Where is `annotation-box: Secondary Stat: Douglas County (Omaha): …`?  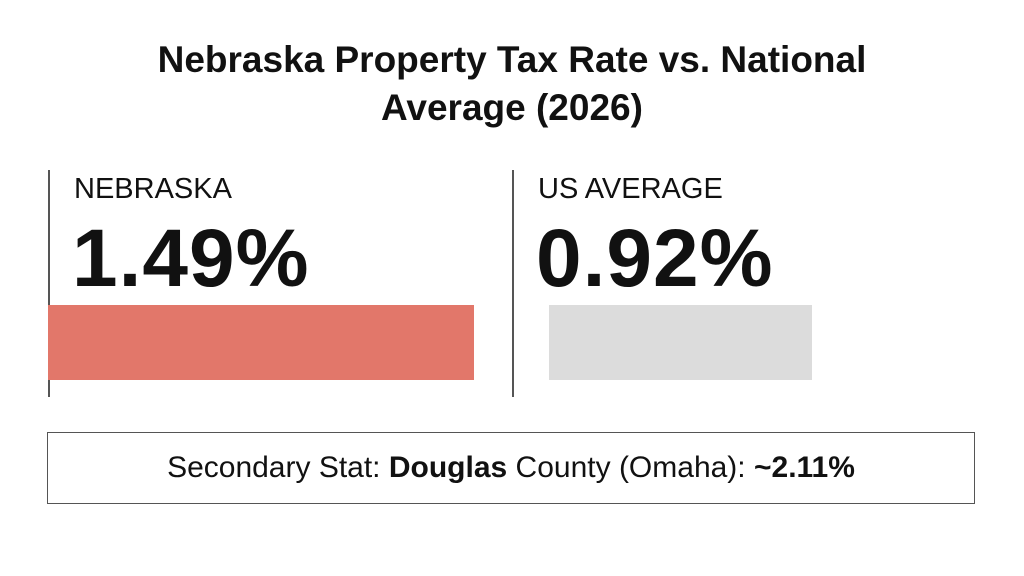 annotation-box: Secondary Stat: Douglas County (Omaha): … is located at coordinates (511, 468).